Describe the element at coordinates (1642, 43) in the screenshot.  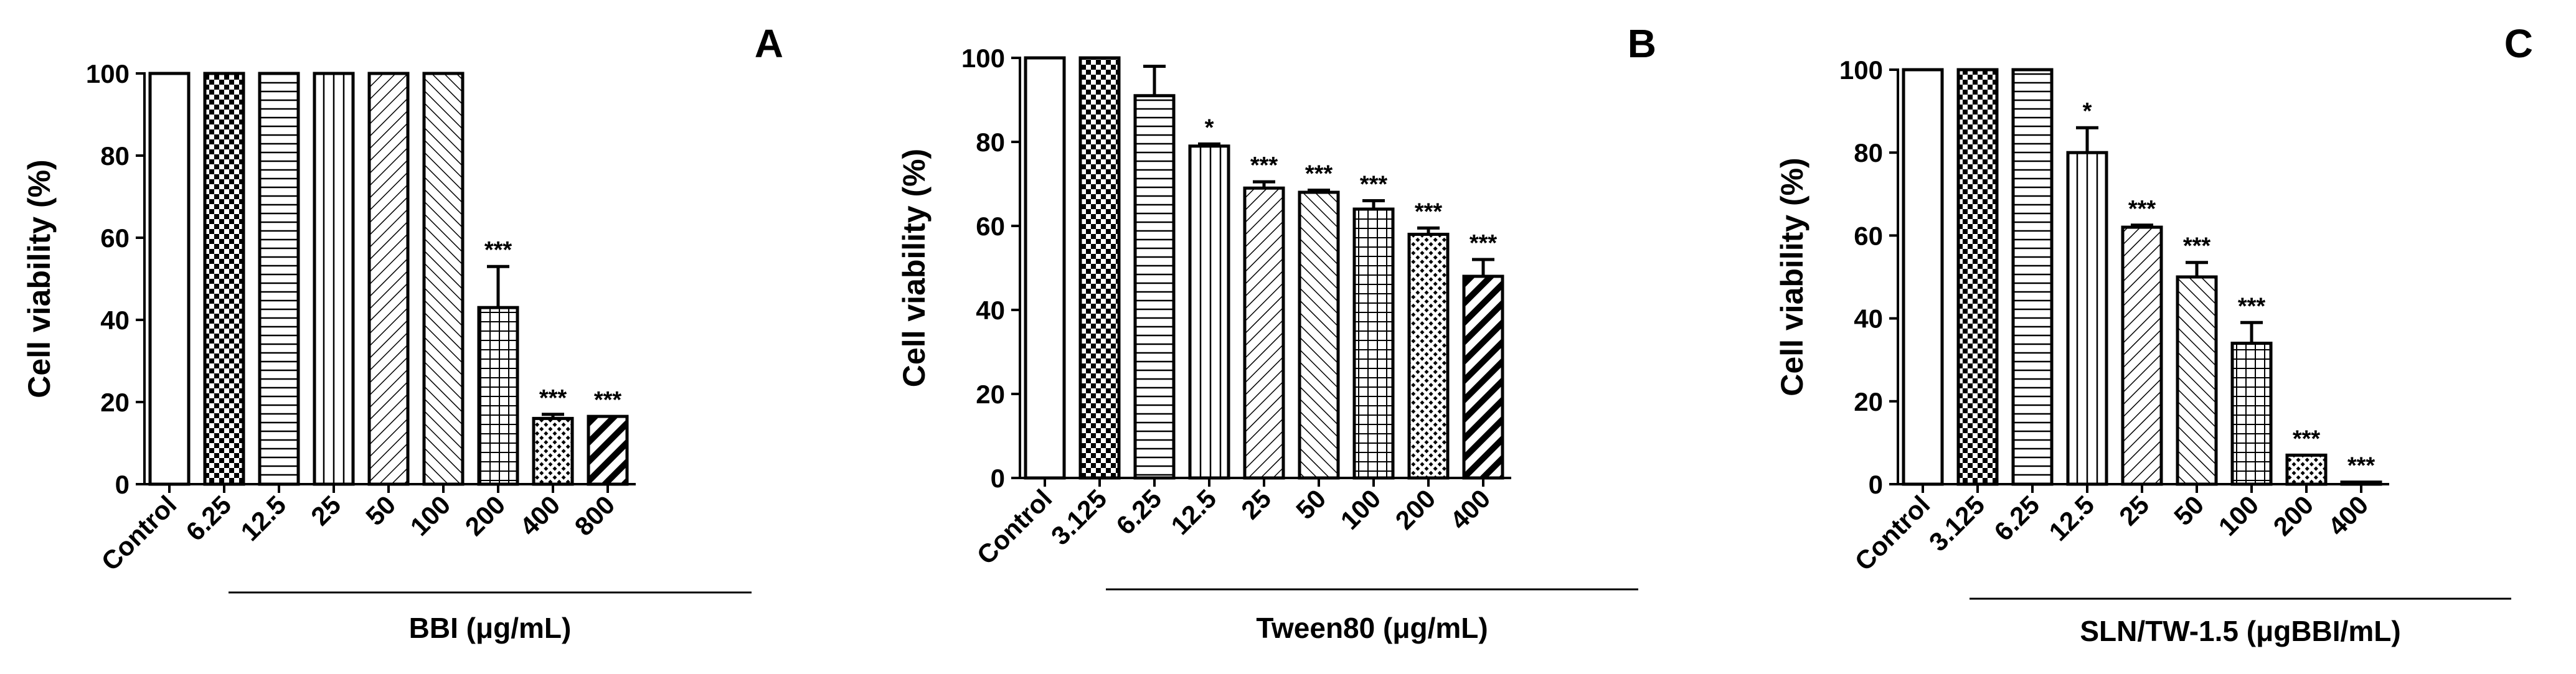
I see `panel-letter: B` at that location.